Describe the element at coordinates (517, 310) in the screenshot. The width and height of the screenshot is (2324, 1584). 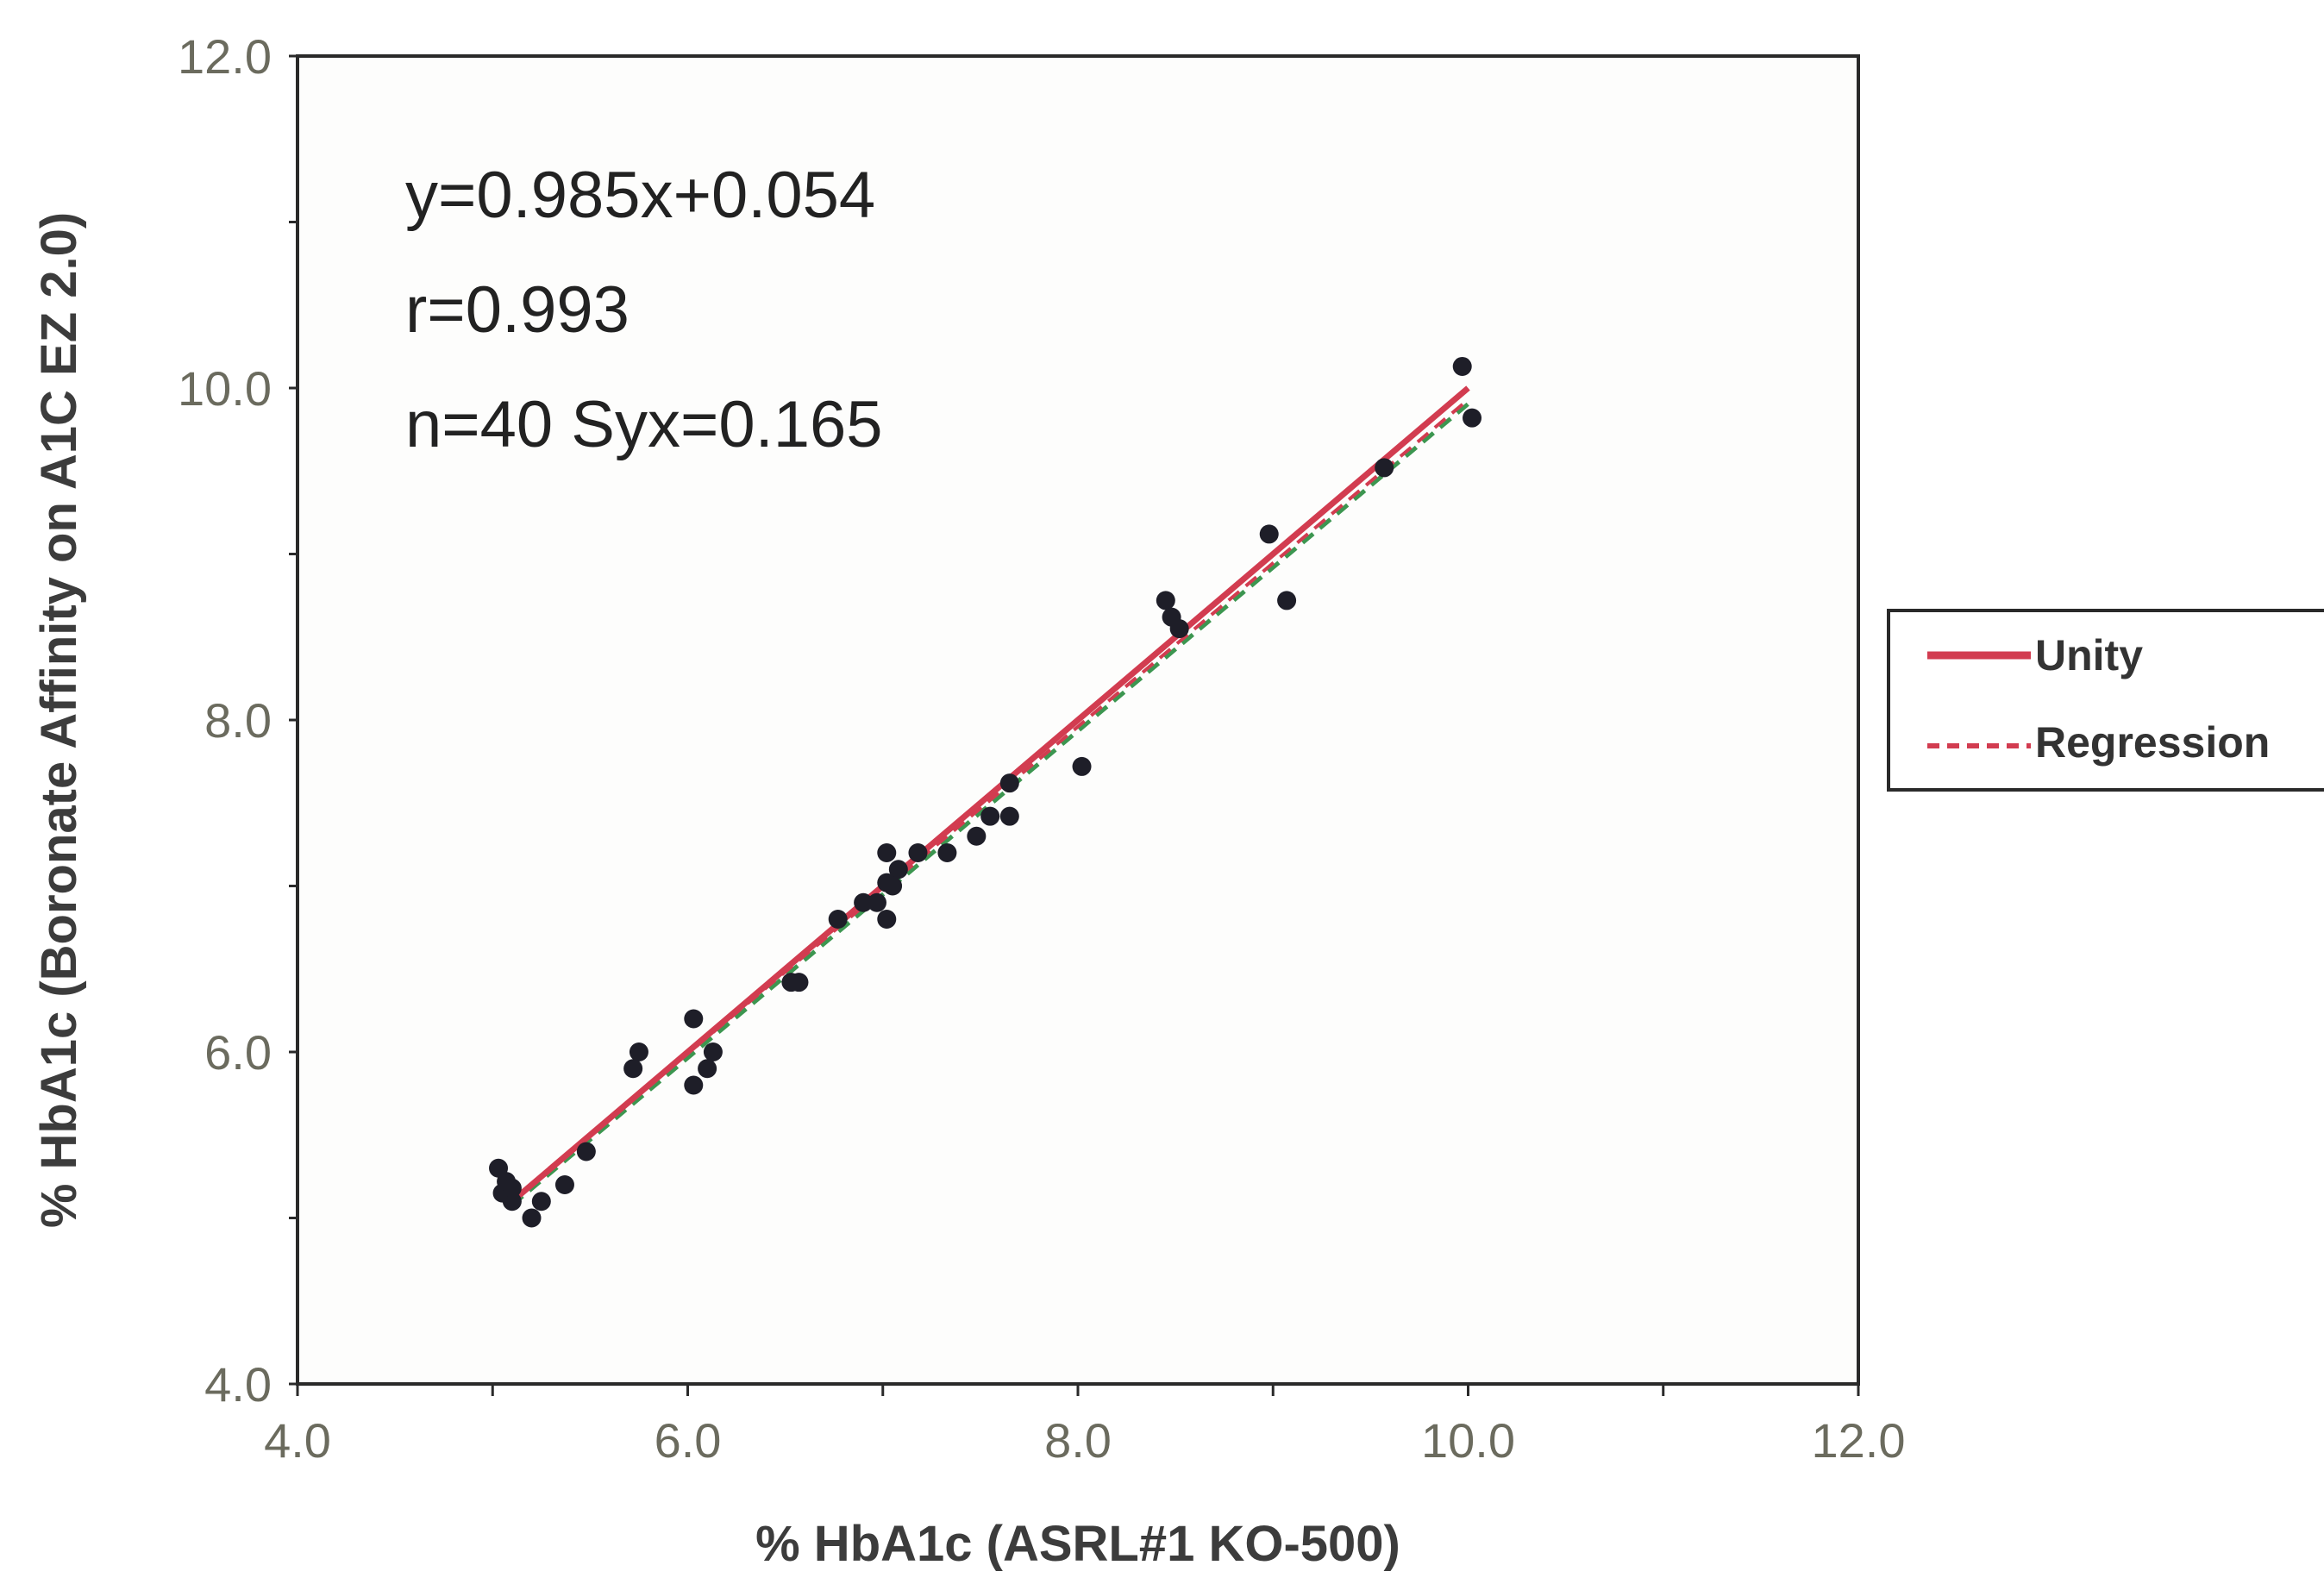
I see `annotation-correlation: r=0.993` at that location.